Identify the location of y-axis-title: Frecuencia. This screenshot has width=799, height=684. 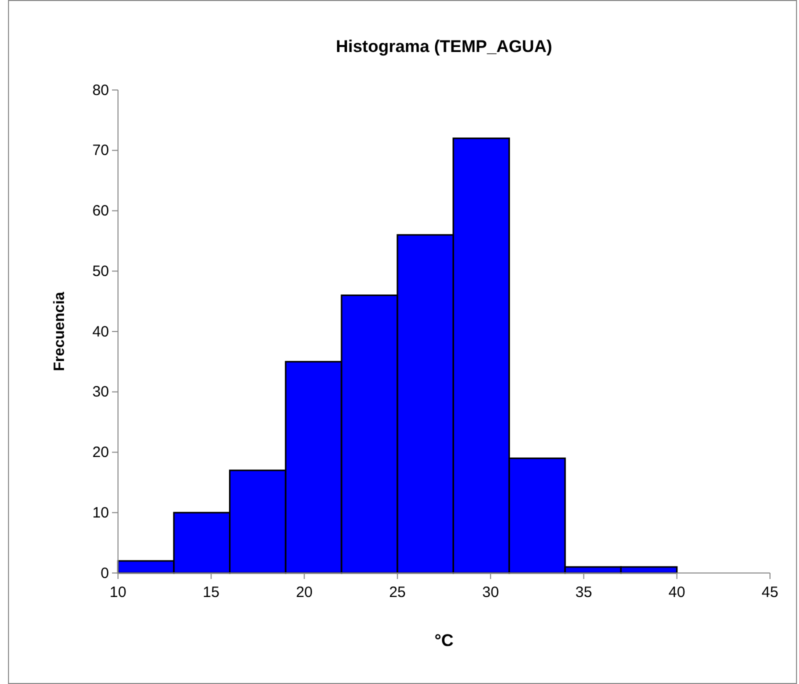
(59, 331).